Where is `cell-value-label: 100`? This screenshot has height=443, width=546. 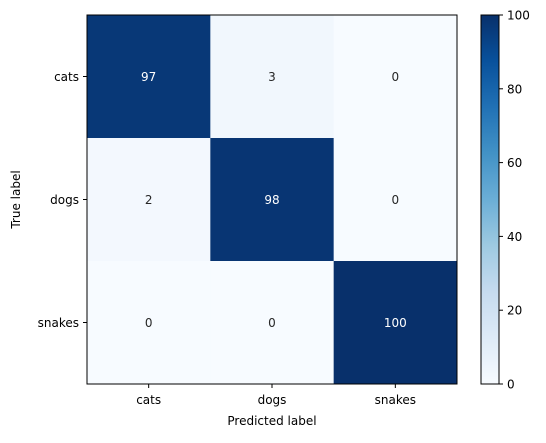
cell-value-label: 100 is located at coordinates (395, 323).